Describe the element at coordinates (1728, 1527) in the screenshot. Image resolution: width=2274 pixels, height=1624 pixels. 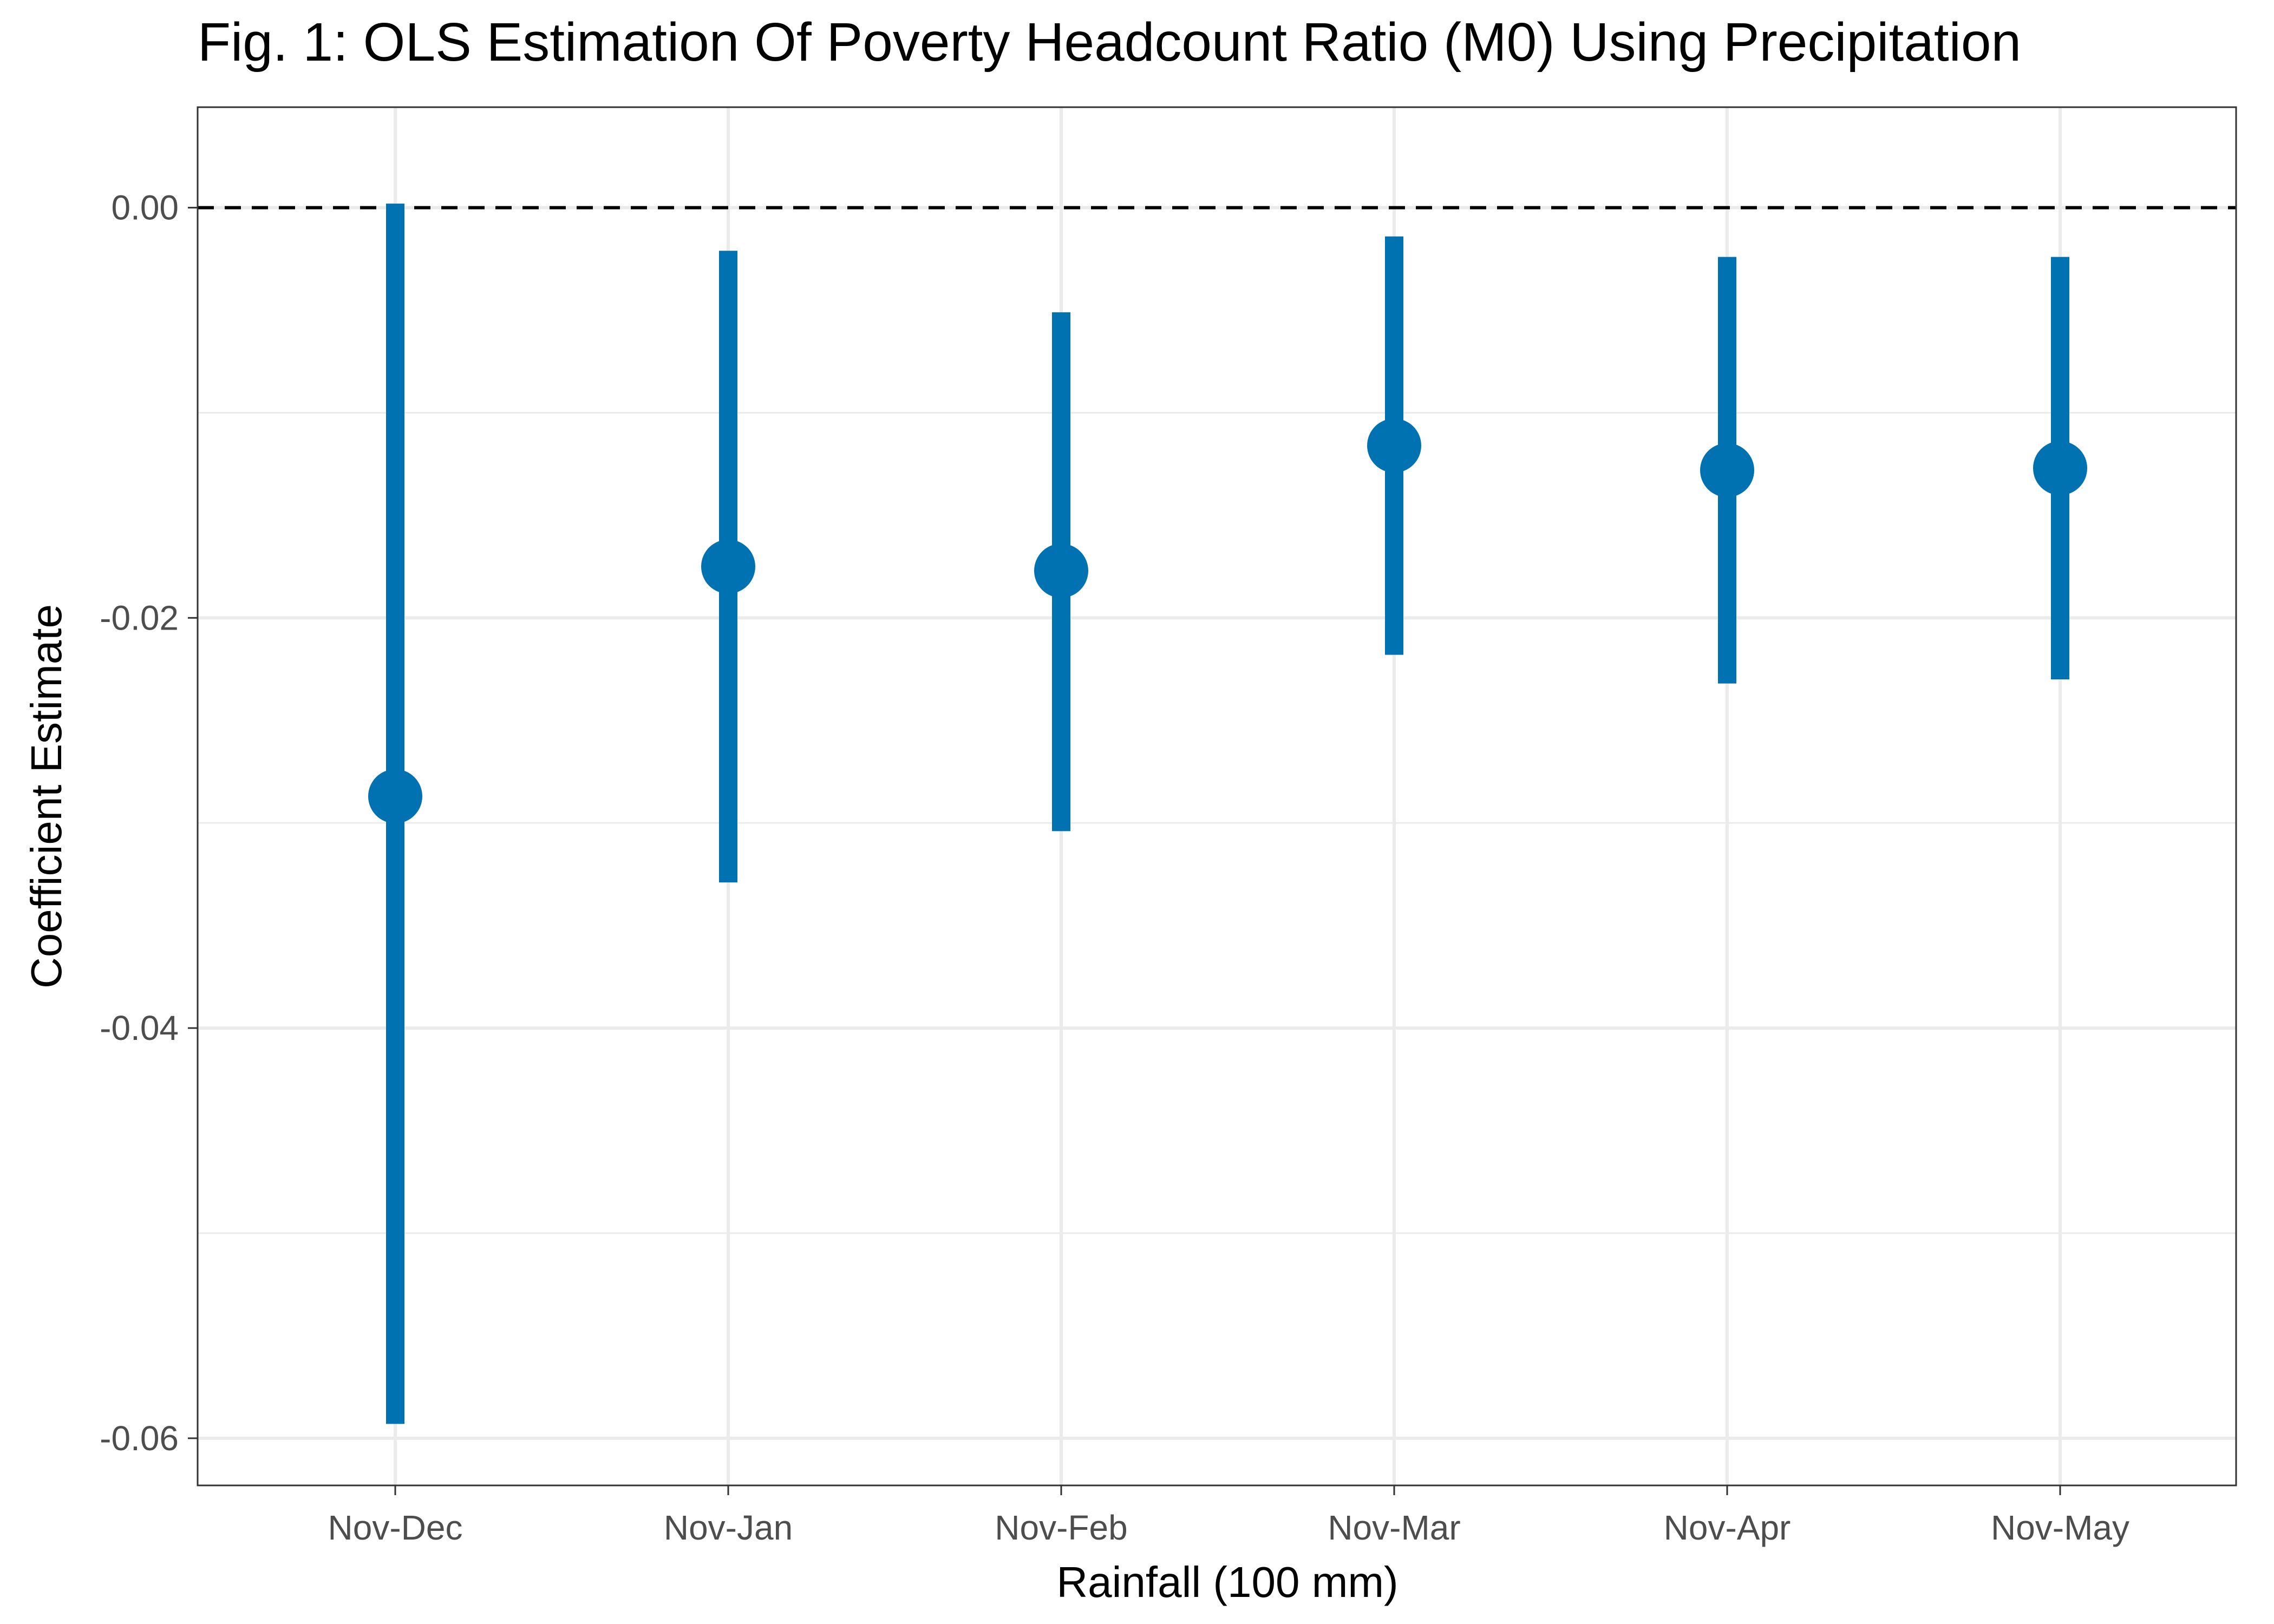
I see `x-tick-label: Nov-Apr` at that location.